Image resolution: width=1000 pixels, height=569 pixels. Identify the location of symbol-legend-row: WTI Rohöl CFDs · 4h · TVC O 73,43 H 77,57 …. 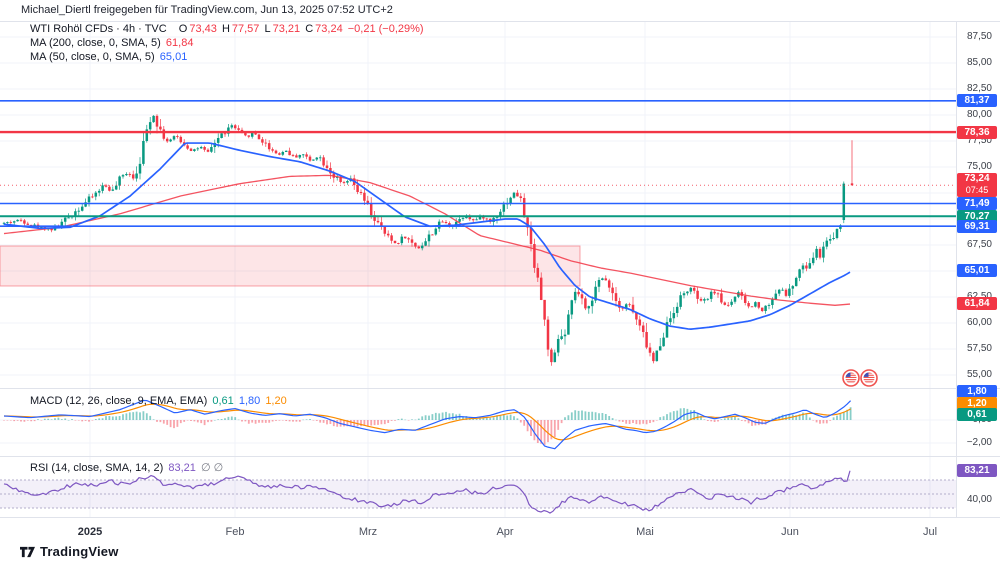
(228, 29).